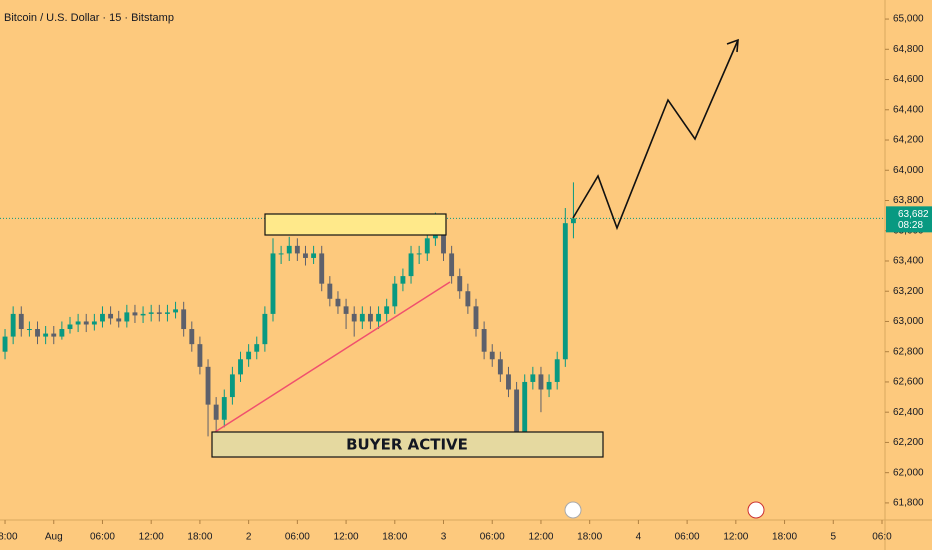 This screenshot has height=550, width=932. I want to click on y-tick-label: 64,600, so click(908, 79).